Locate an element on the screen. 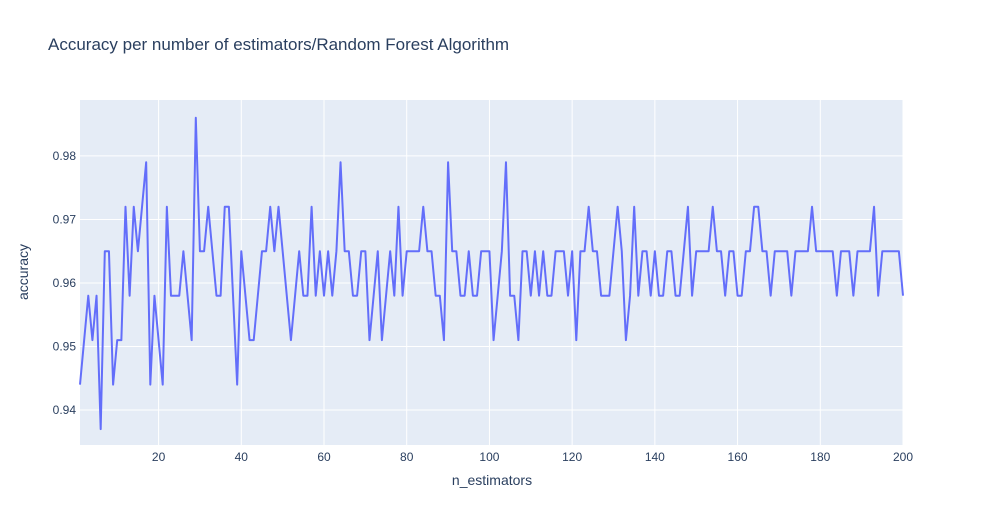 This screenshot has width=983, height=525. x-tick-label: 100 is located at coordinates (489, 457).